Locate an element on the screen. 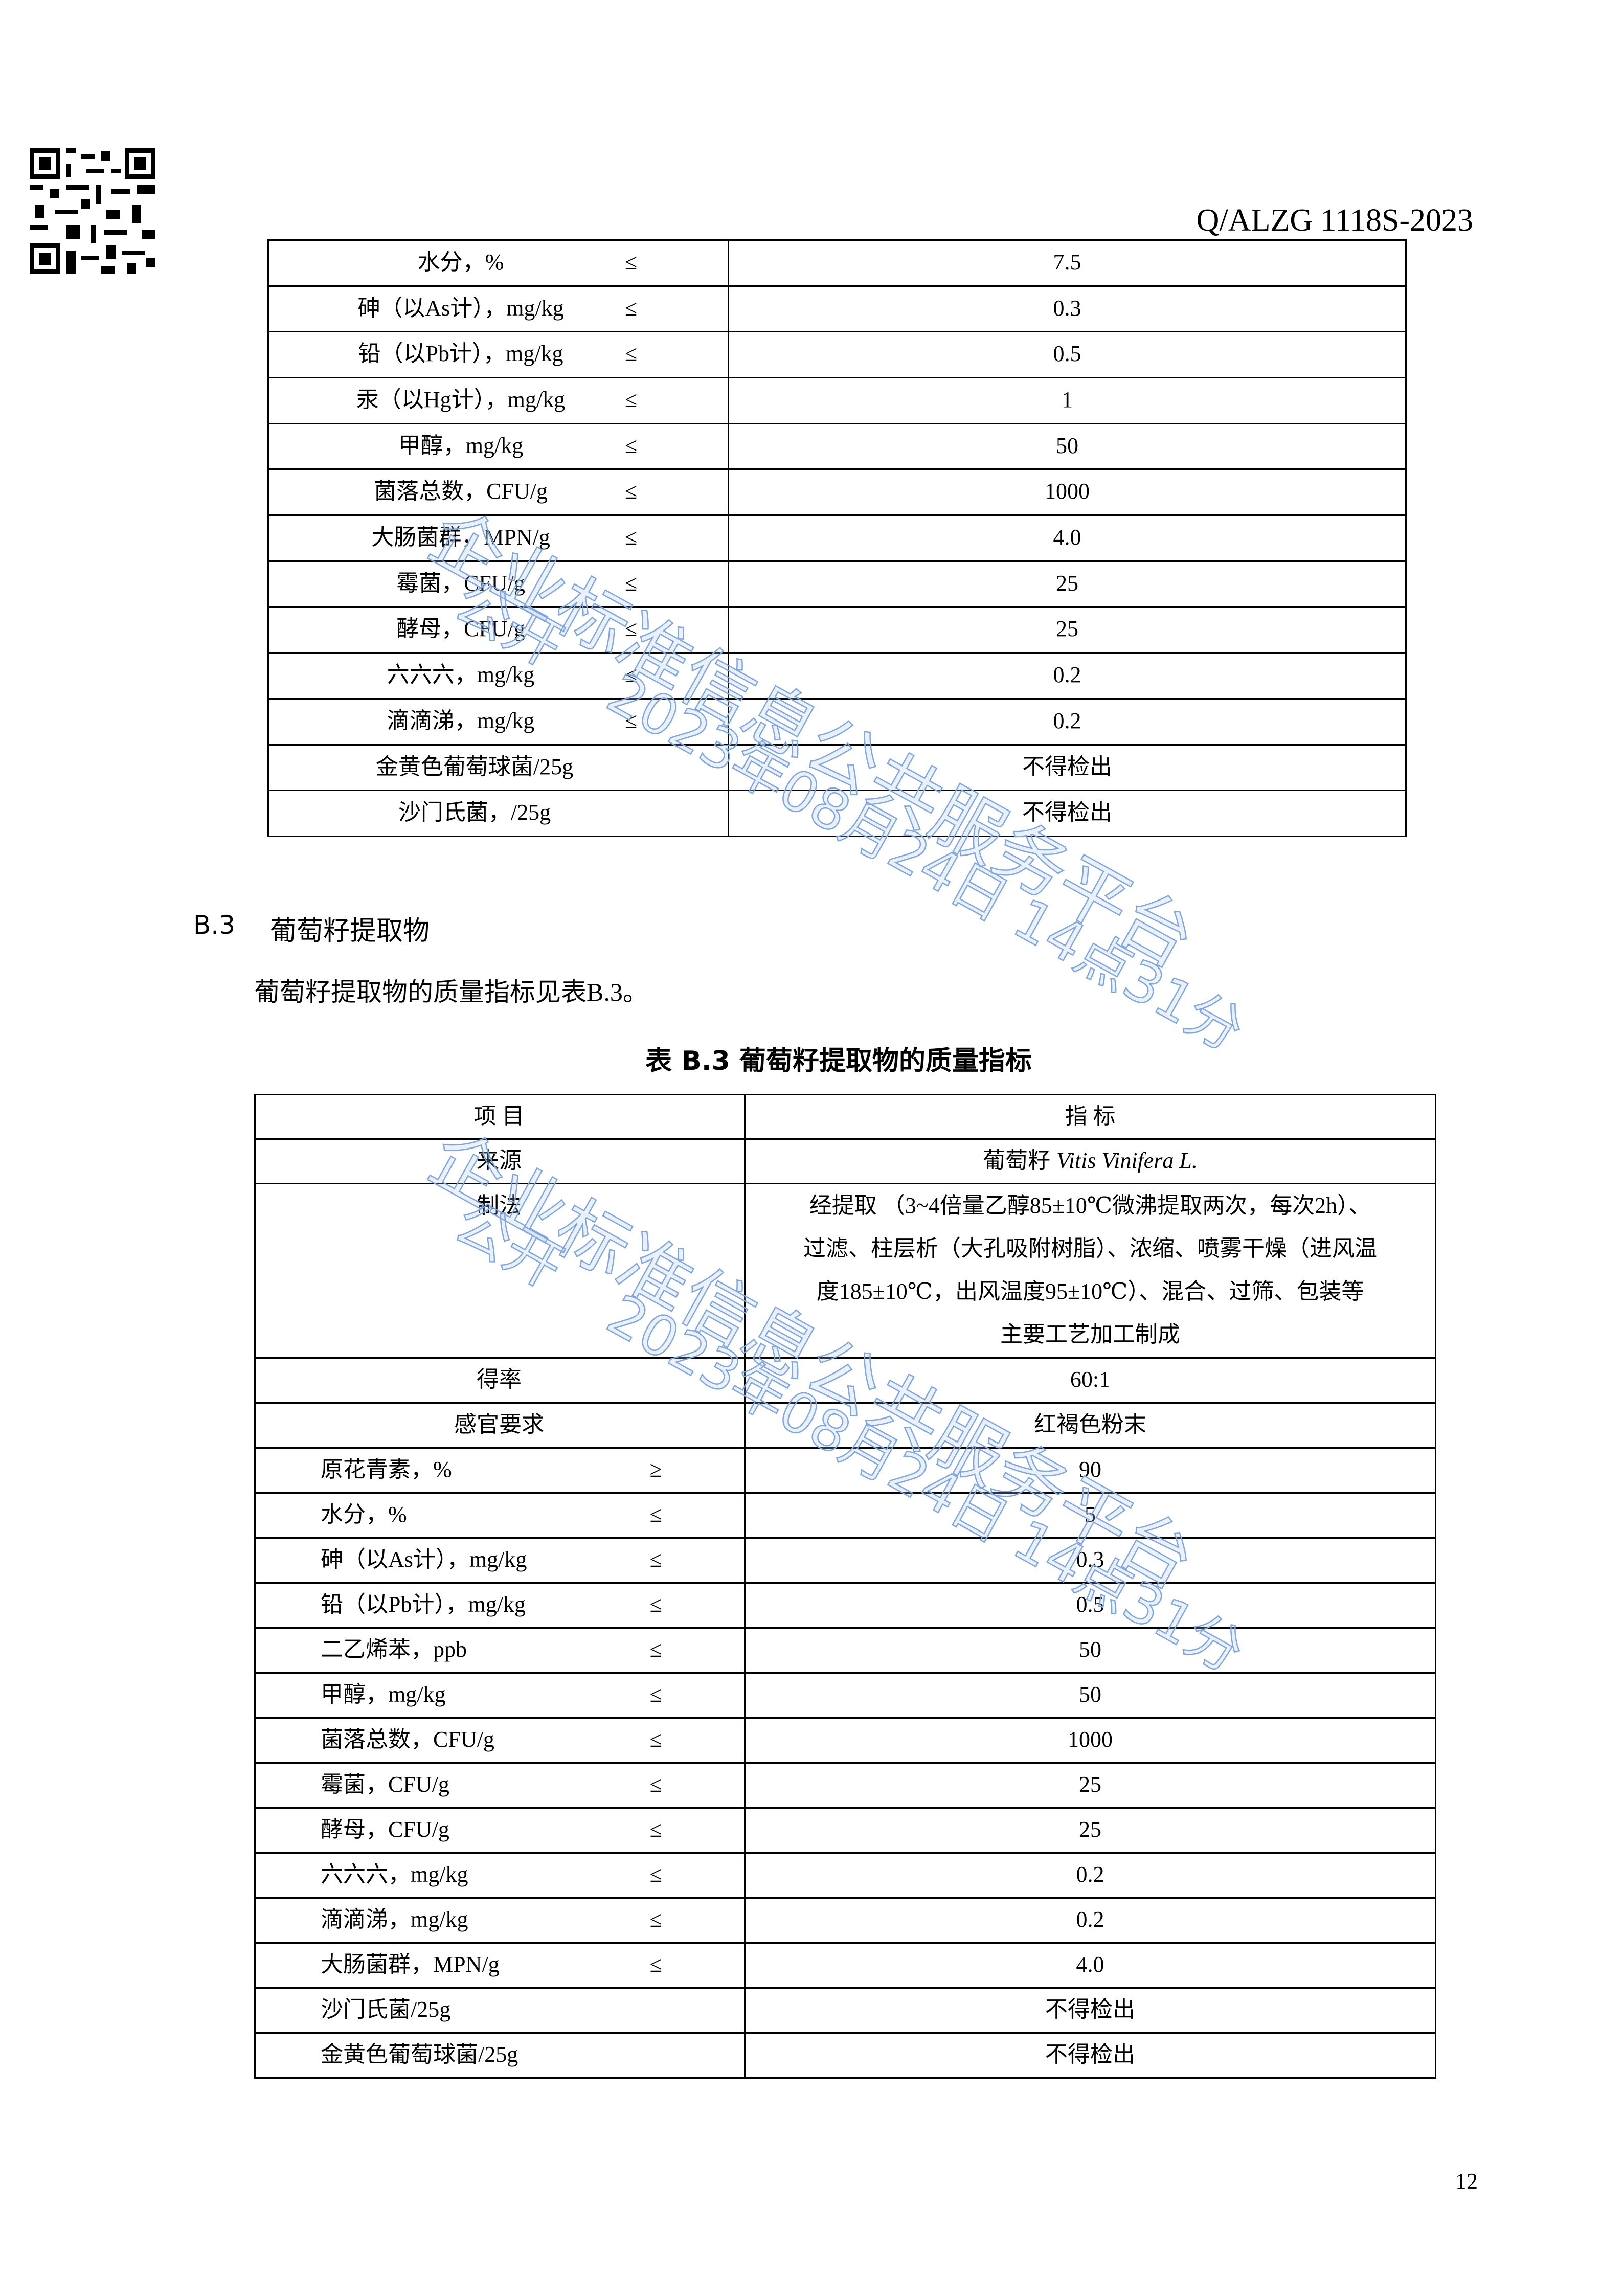 The height and width of the screenshot is (2296, 1624). process-line: 度185±10℃，出风温度95±10℃）、混合、过筛、包装等 is located at coordinates (1090, 1291).